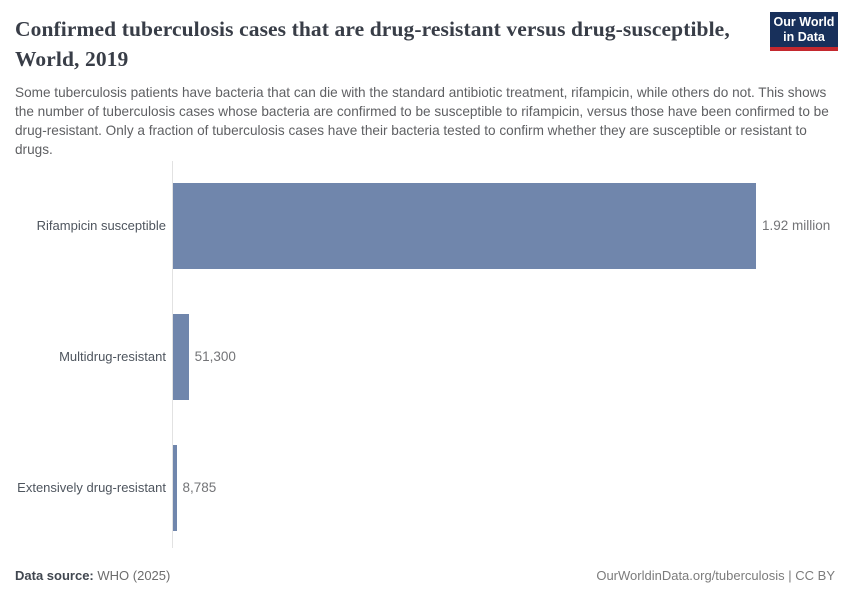 This screenshot has height=600, width=850. Describe the element at coordinates (91, 487) in the screenshot. I see `category-label: Extensively drug-resistant` at that location.